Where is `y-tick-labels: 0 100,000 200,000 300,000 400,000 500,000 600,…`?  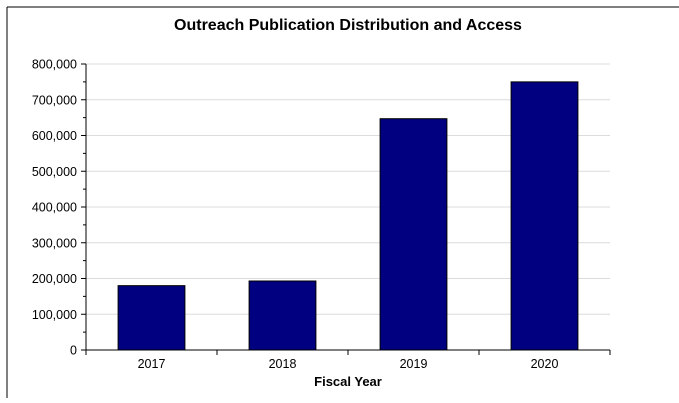 y-tick-labels: 0 100,000 200,000 300,000 400,000 500,000 600,… is located at coordinates (54, 208).